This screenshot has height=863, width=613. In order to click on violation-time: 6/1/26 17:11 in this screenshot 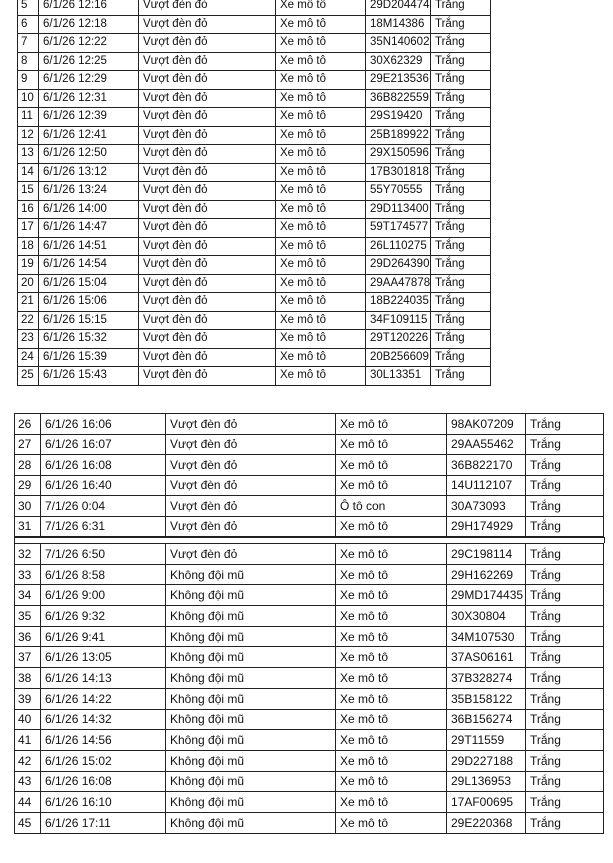, I will do `click(103, 822)`.